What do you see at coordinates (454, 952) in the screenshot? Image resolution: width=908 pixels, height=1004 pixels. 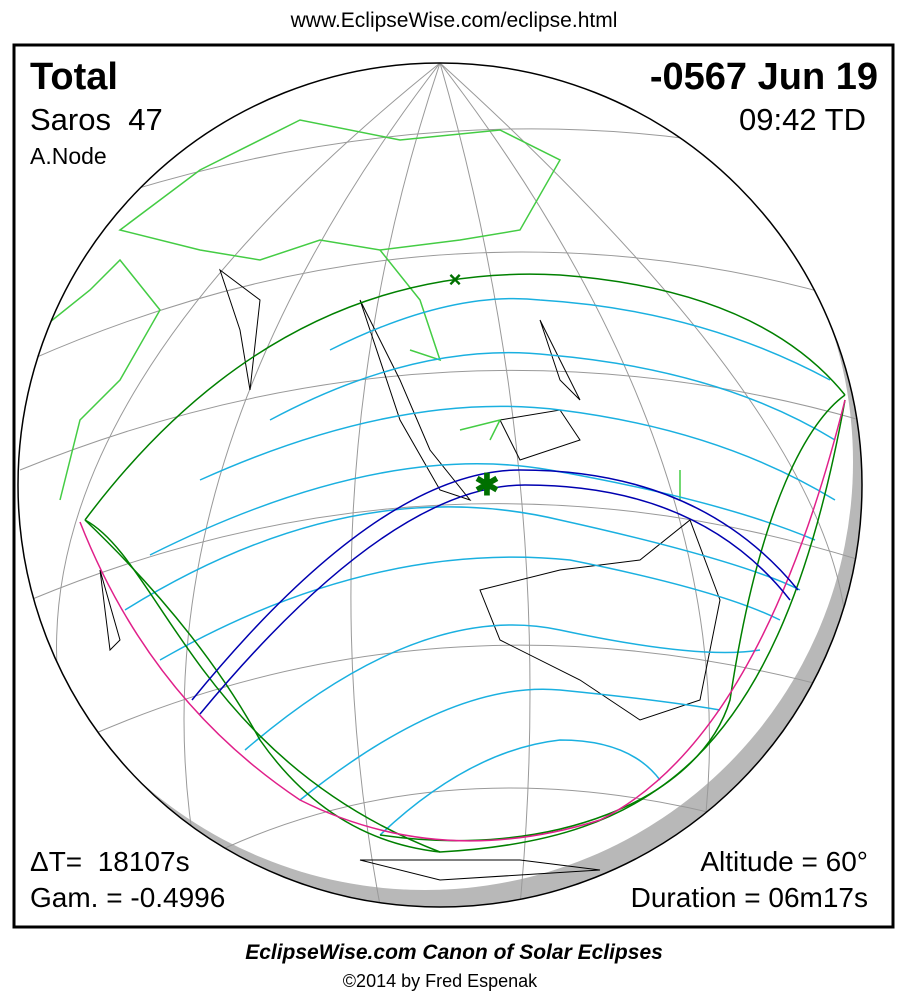 I see `footer-title: EclipseWise.com Canon of Solar Eclipses` at bounding box center [454, 952].